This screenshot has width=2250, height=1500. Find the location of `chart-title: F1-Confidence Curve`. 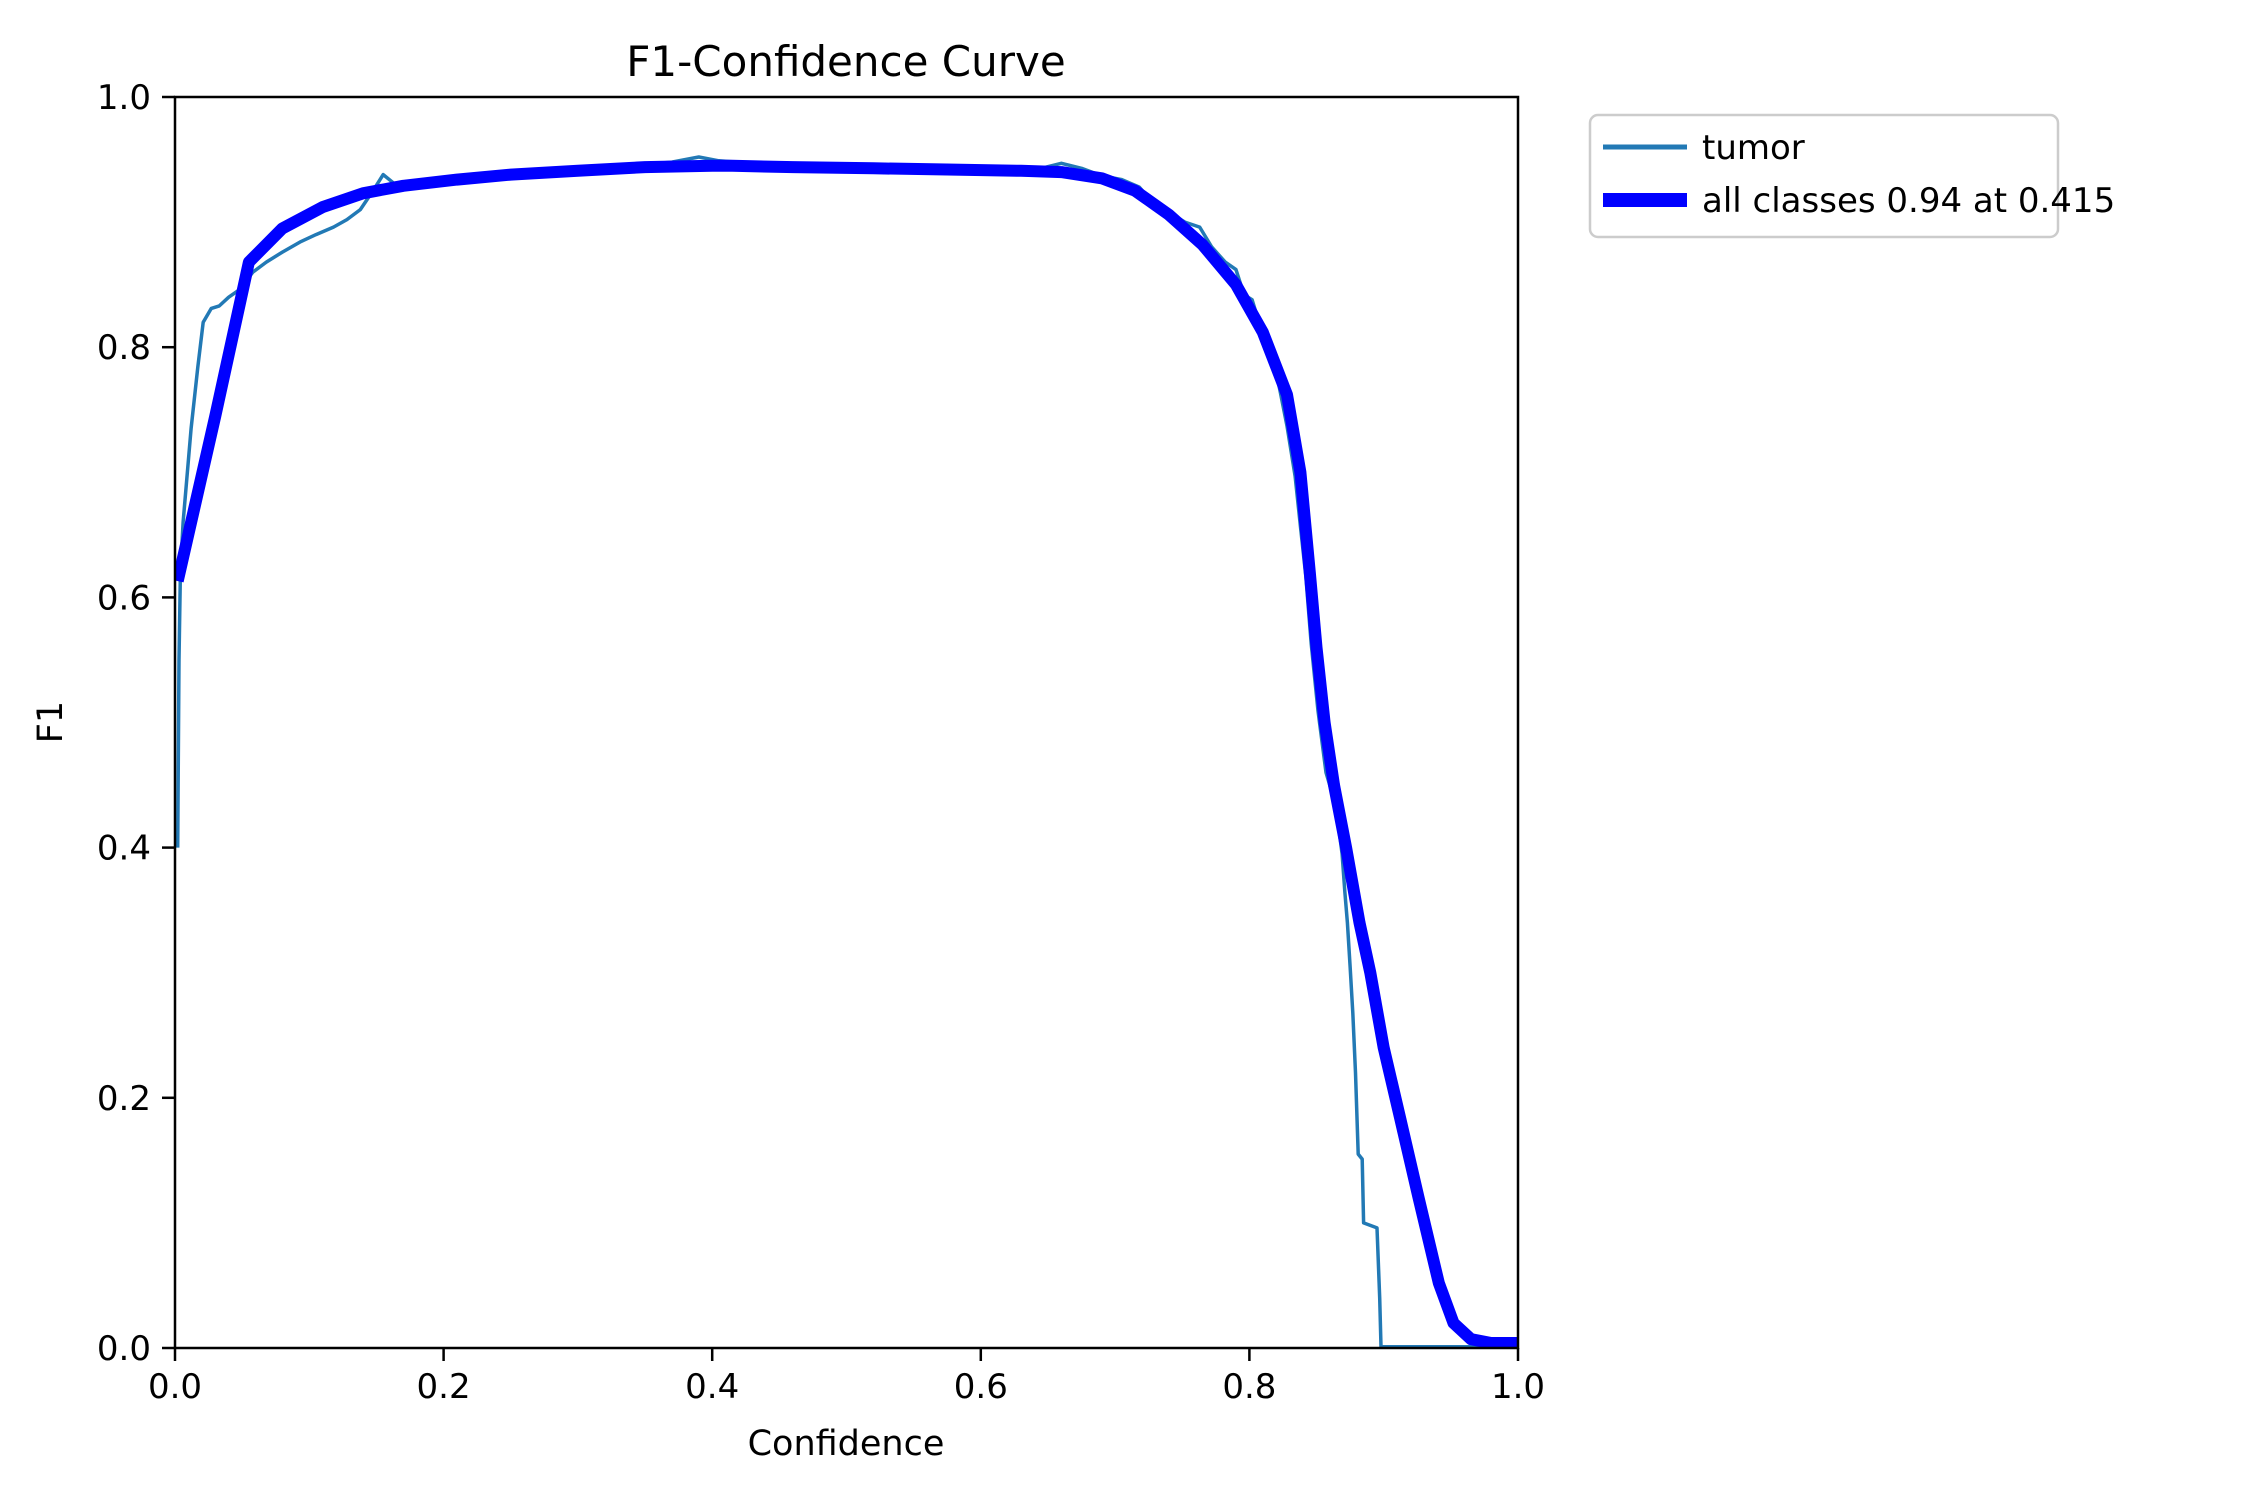

chart-title: F1-Confidence Curve is located at coordinates (845, 61).